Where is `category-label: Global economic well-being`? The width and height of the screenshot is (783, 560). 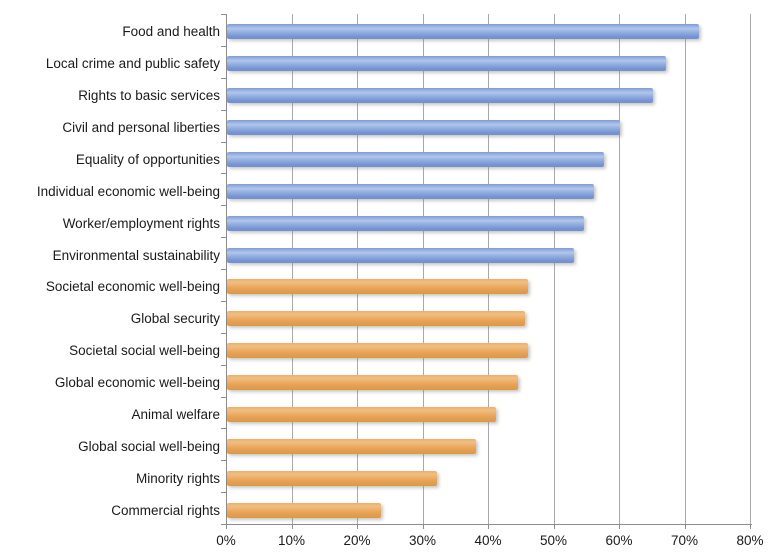 category-label: Global economic well-being is located at coordinates (137, 383).